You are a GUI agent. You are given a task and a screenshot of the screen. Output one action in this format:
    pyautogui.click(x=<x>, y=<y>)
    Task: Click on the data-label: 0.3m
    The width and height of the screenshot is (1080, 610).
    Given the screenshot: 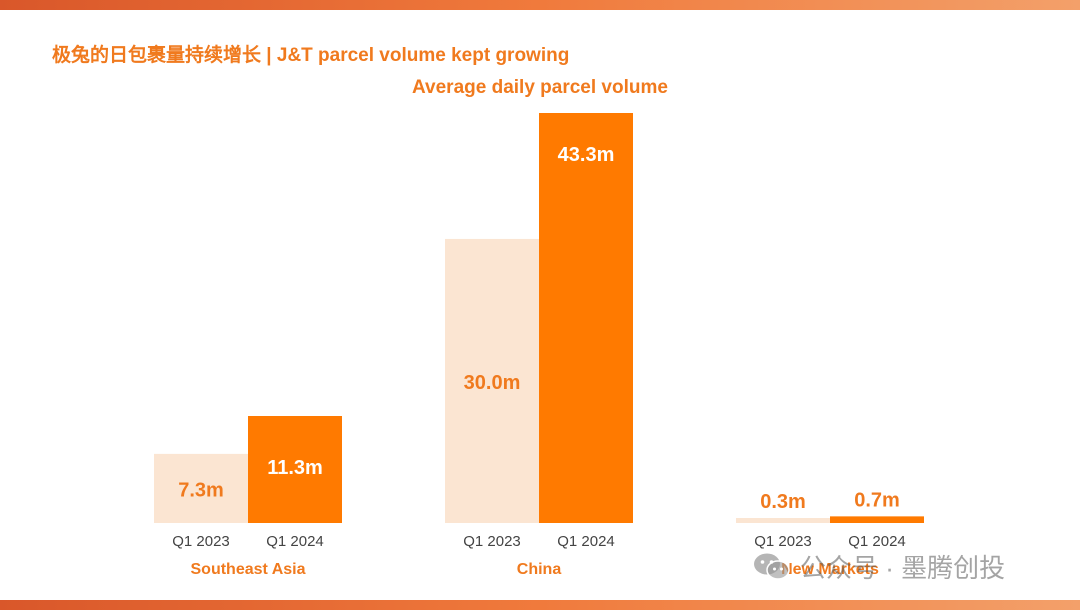 What is the action you would take?
    pyautogui.click(x=783, y=502)
    